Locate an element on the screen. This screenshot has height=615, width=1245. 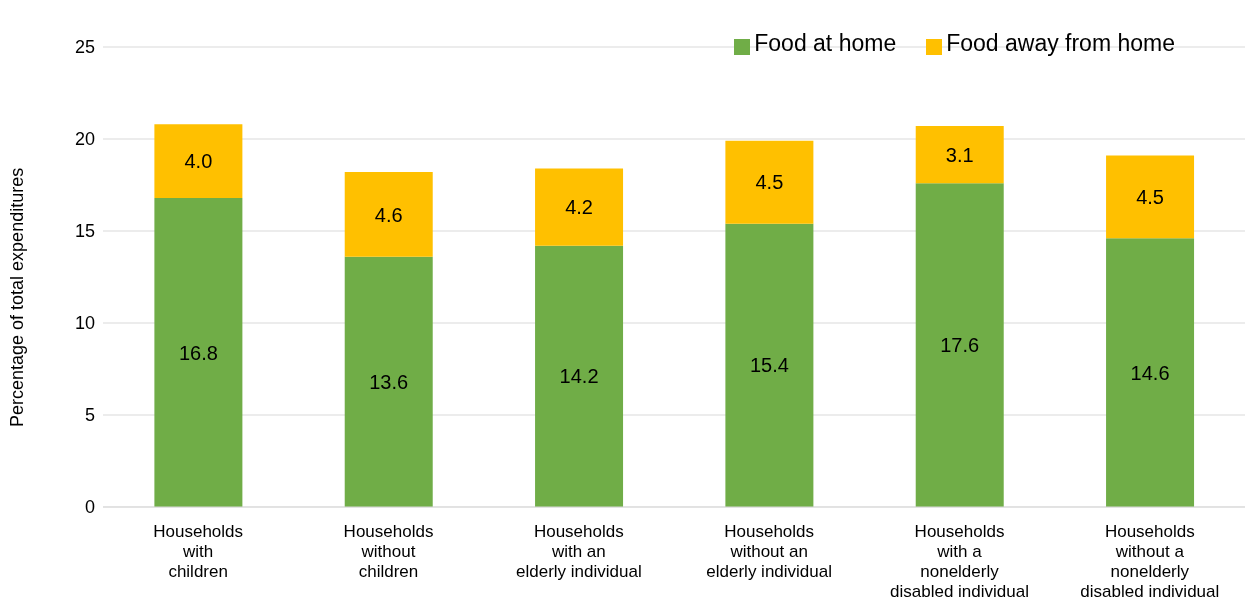
data-label: 14.6 is located at coordinates (1150, 372).